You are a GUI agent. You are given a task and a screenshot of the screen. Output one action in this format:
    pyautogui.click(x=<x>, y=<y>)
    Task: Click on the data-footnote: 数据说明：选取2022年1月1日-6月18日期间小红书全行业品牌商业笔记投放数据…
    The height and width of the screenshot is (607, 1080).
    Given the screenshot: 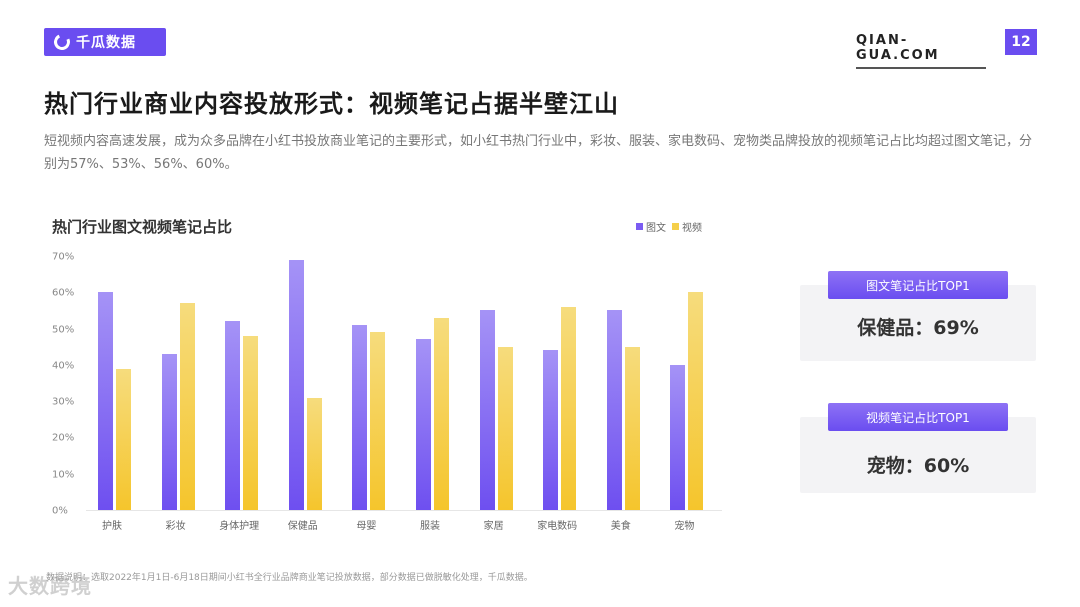 What is the action you would take?
    pyautogui.click(x=289, y=578)
    